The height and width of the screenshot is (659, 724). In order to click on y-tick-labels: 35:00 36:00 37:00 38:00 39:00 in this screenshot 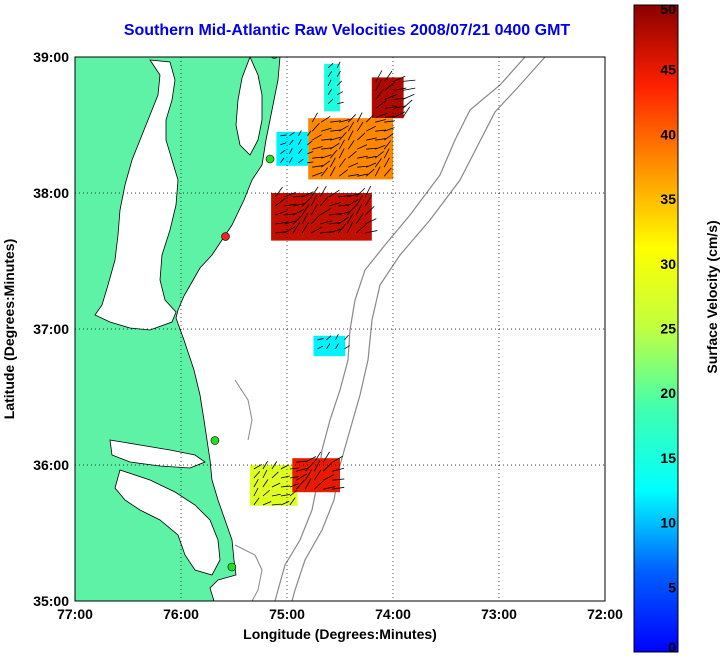, I will do `click(51, 329)`.